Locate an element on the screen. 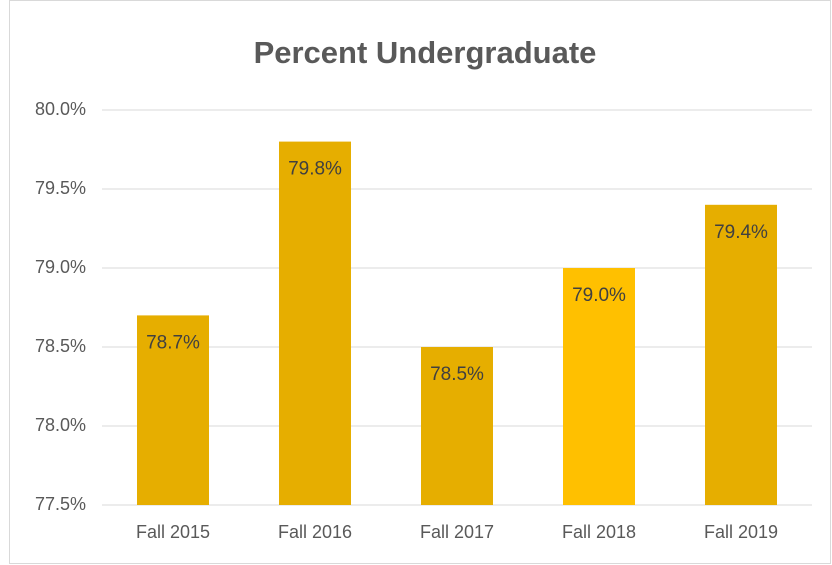 This screenshot has width=832, height=565. chart-title: Percent Undergraduate is located at coordinates (425, 52).